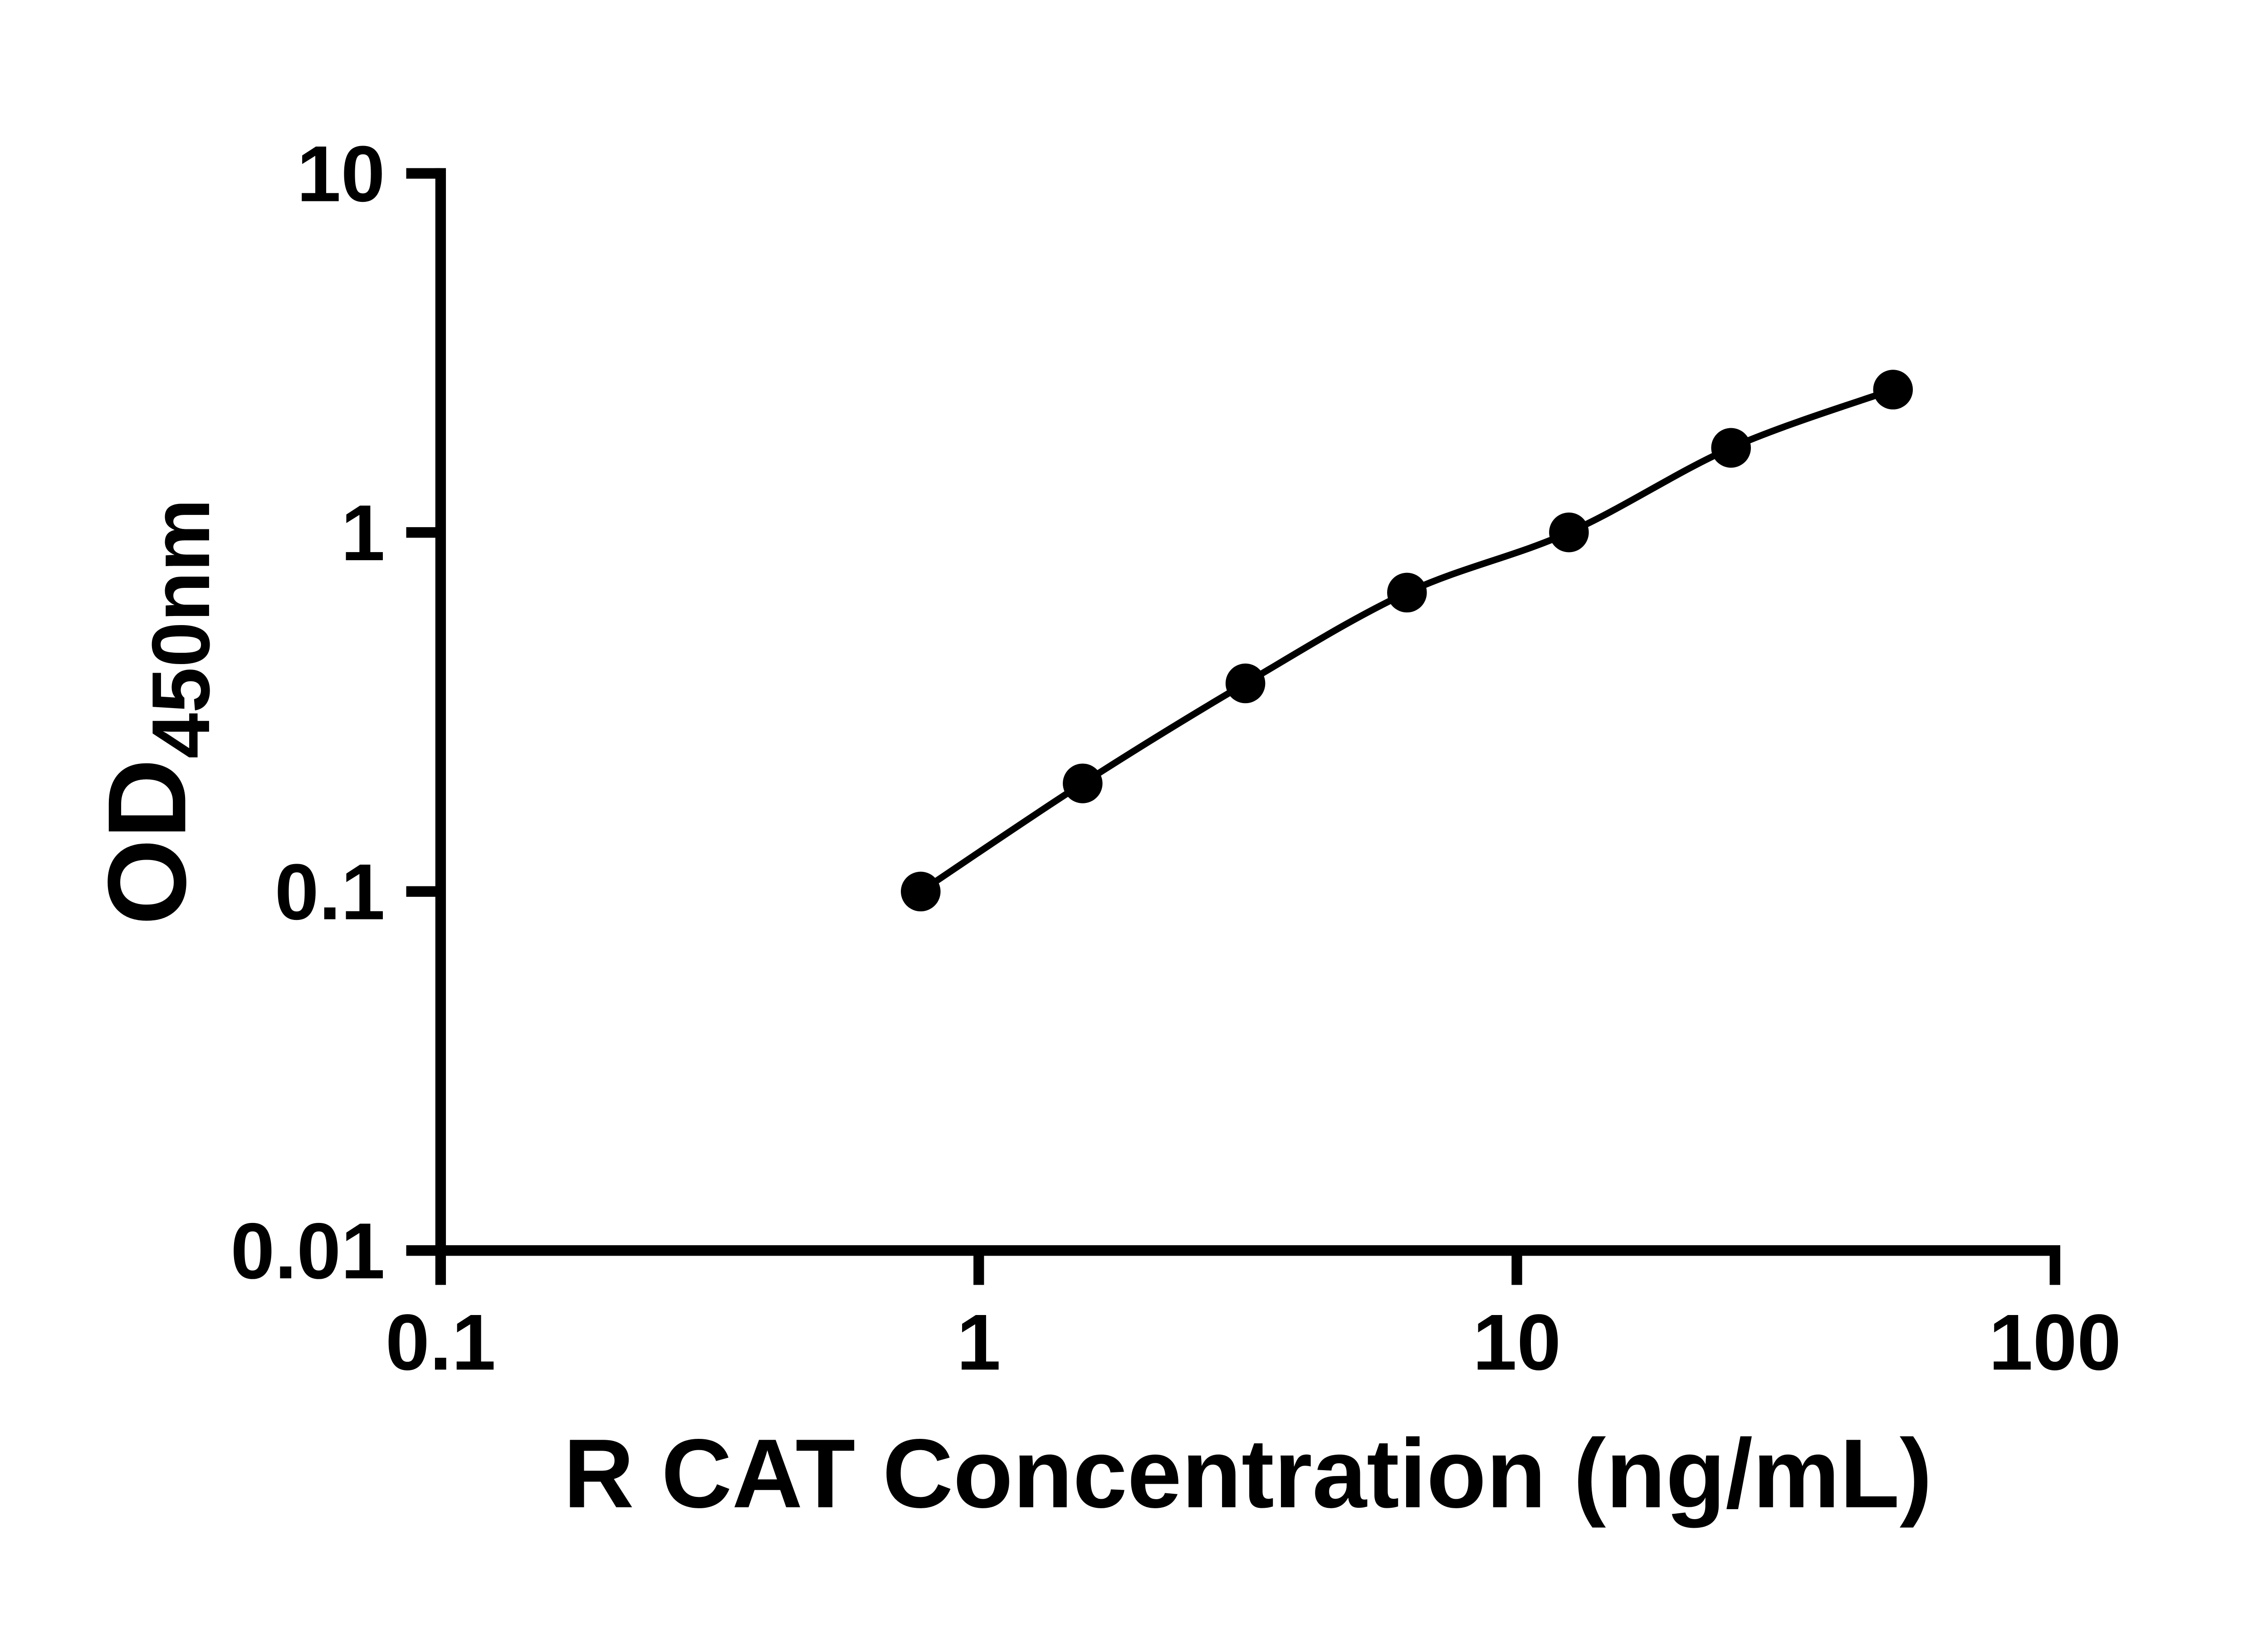 The image size is (2268, 1633). I want to click on data-series, so click(1406, 641).